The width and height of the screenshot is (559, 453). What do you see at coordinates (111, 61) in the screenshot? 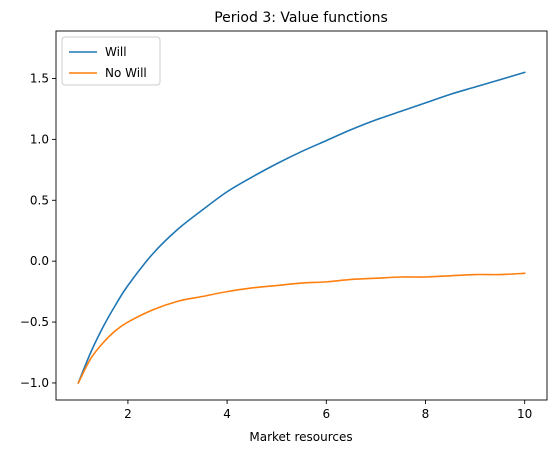
I see `legend: Will No Will` at bounding box center [111, 61].